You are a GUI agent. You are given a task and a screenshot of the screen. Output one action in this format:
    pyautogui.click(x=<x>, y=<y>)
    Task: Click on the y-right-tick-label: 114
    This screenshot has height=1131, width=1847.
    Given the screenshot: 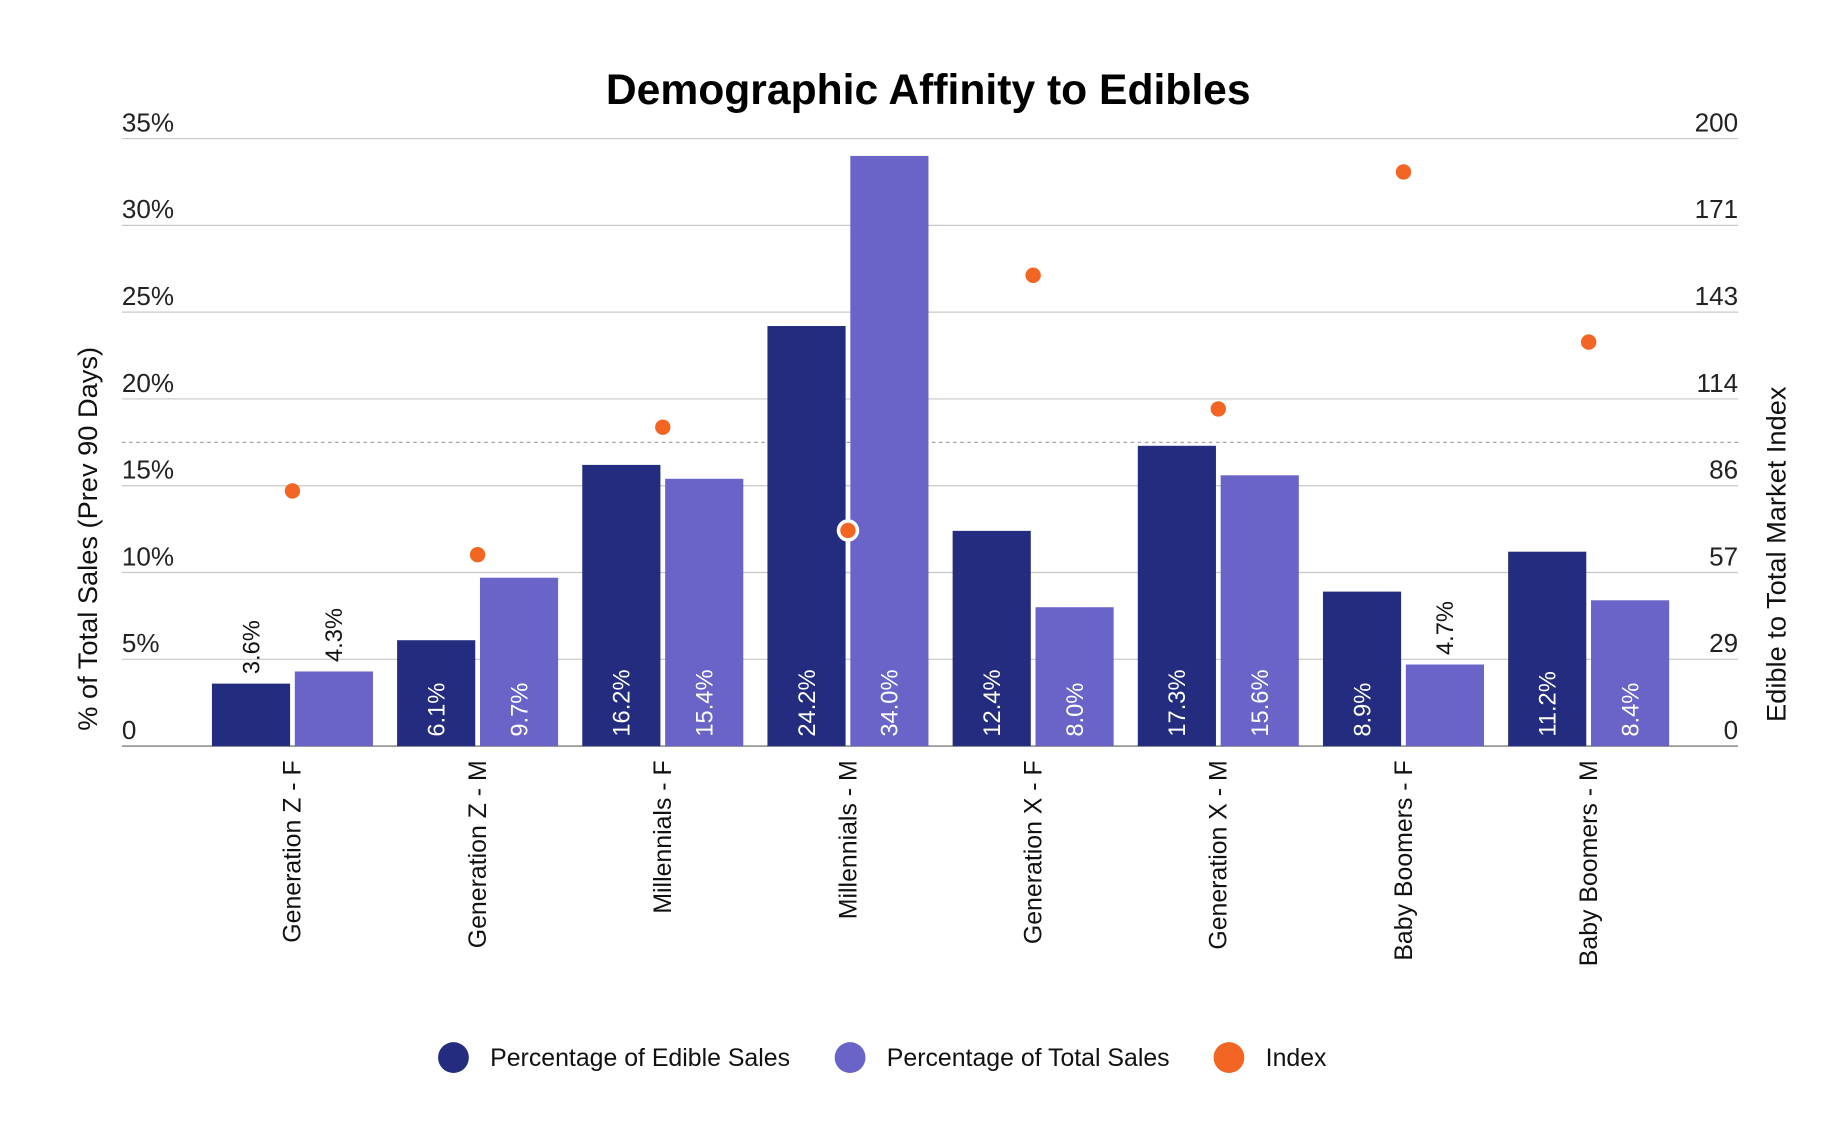 What is the action you would take?
    pyautogui.click(x=1718, y=383)
    